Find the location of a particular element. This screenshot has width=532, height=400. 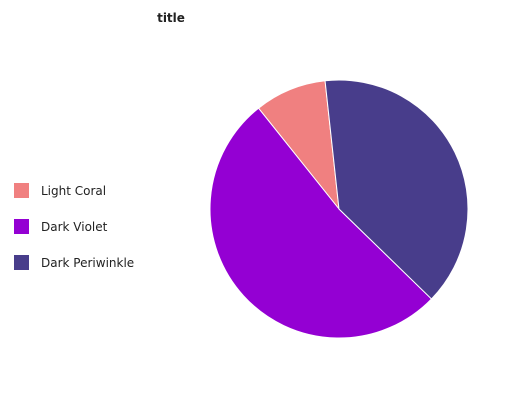

legend-item: Dark Periwinkle is located at coordinates (74, 262).